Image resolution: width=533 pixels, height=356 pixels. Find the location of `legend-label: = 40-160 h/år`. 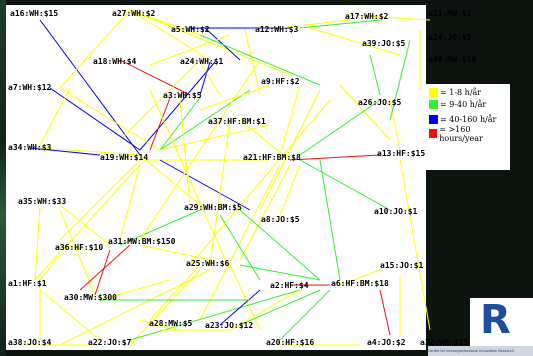

legend-label: = 40-160 h/år is located at coordinates (468, 119).